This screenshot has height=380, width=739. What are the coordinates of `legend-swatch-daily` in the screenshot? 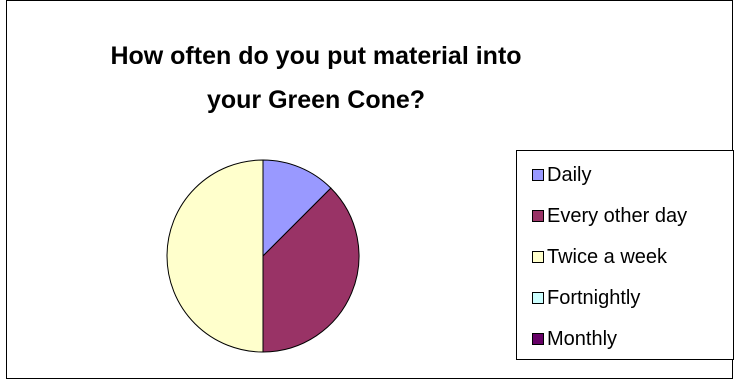 It's located at (538, 175).